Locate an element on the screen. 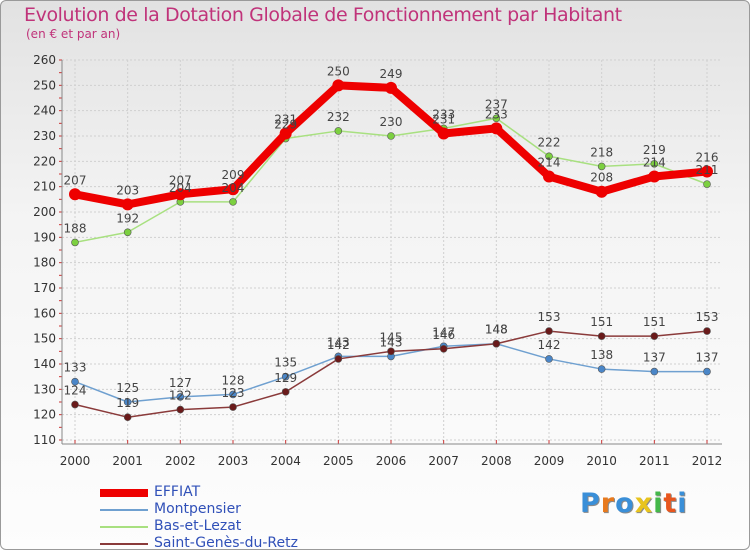 The image size is (750, 552). x-tick-label: 2002 is located at coordinates (180, 461).